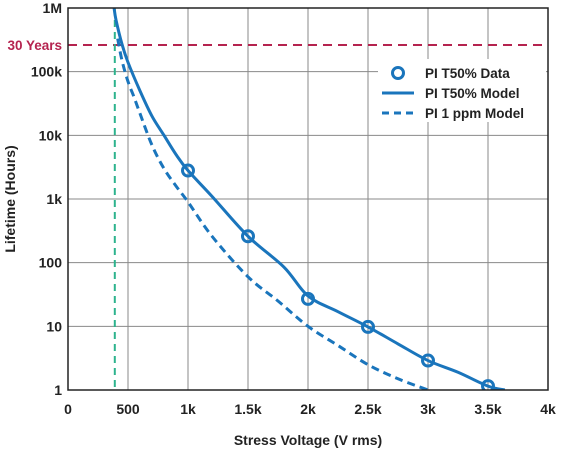 The image size is (571, 473). Describe the element at coordinates (51, 263) in the screenshot. I see `y-tick-label: 100` at that location.